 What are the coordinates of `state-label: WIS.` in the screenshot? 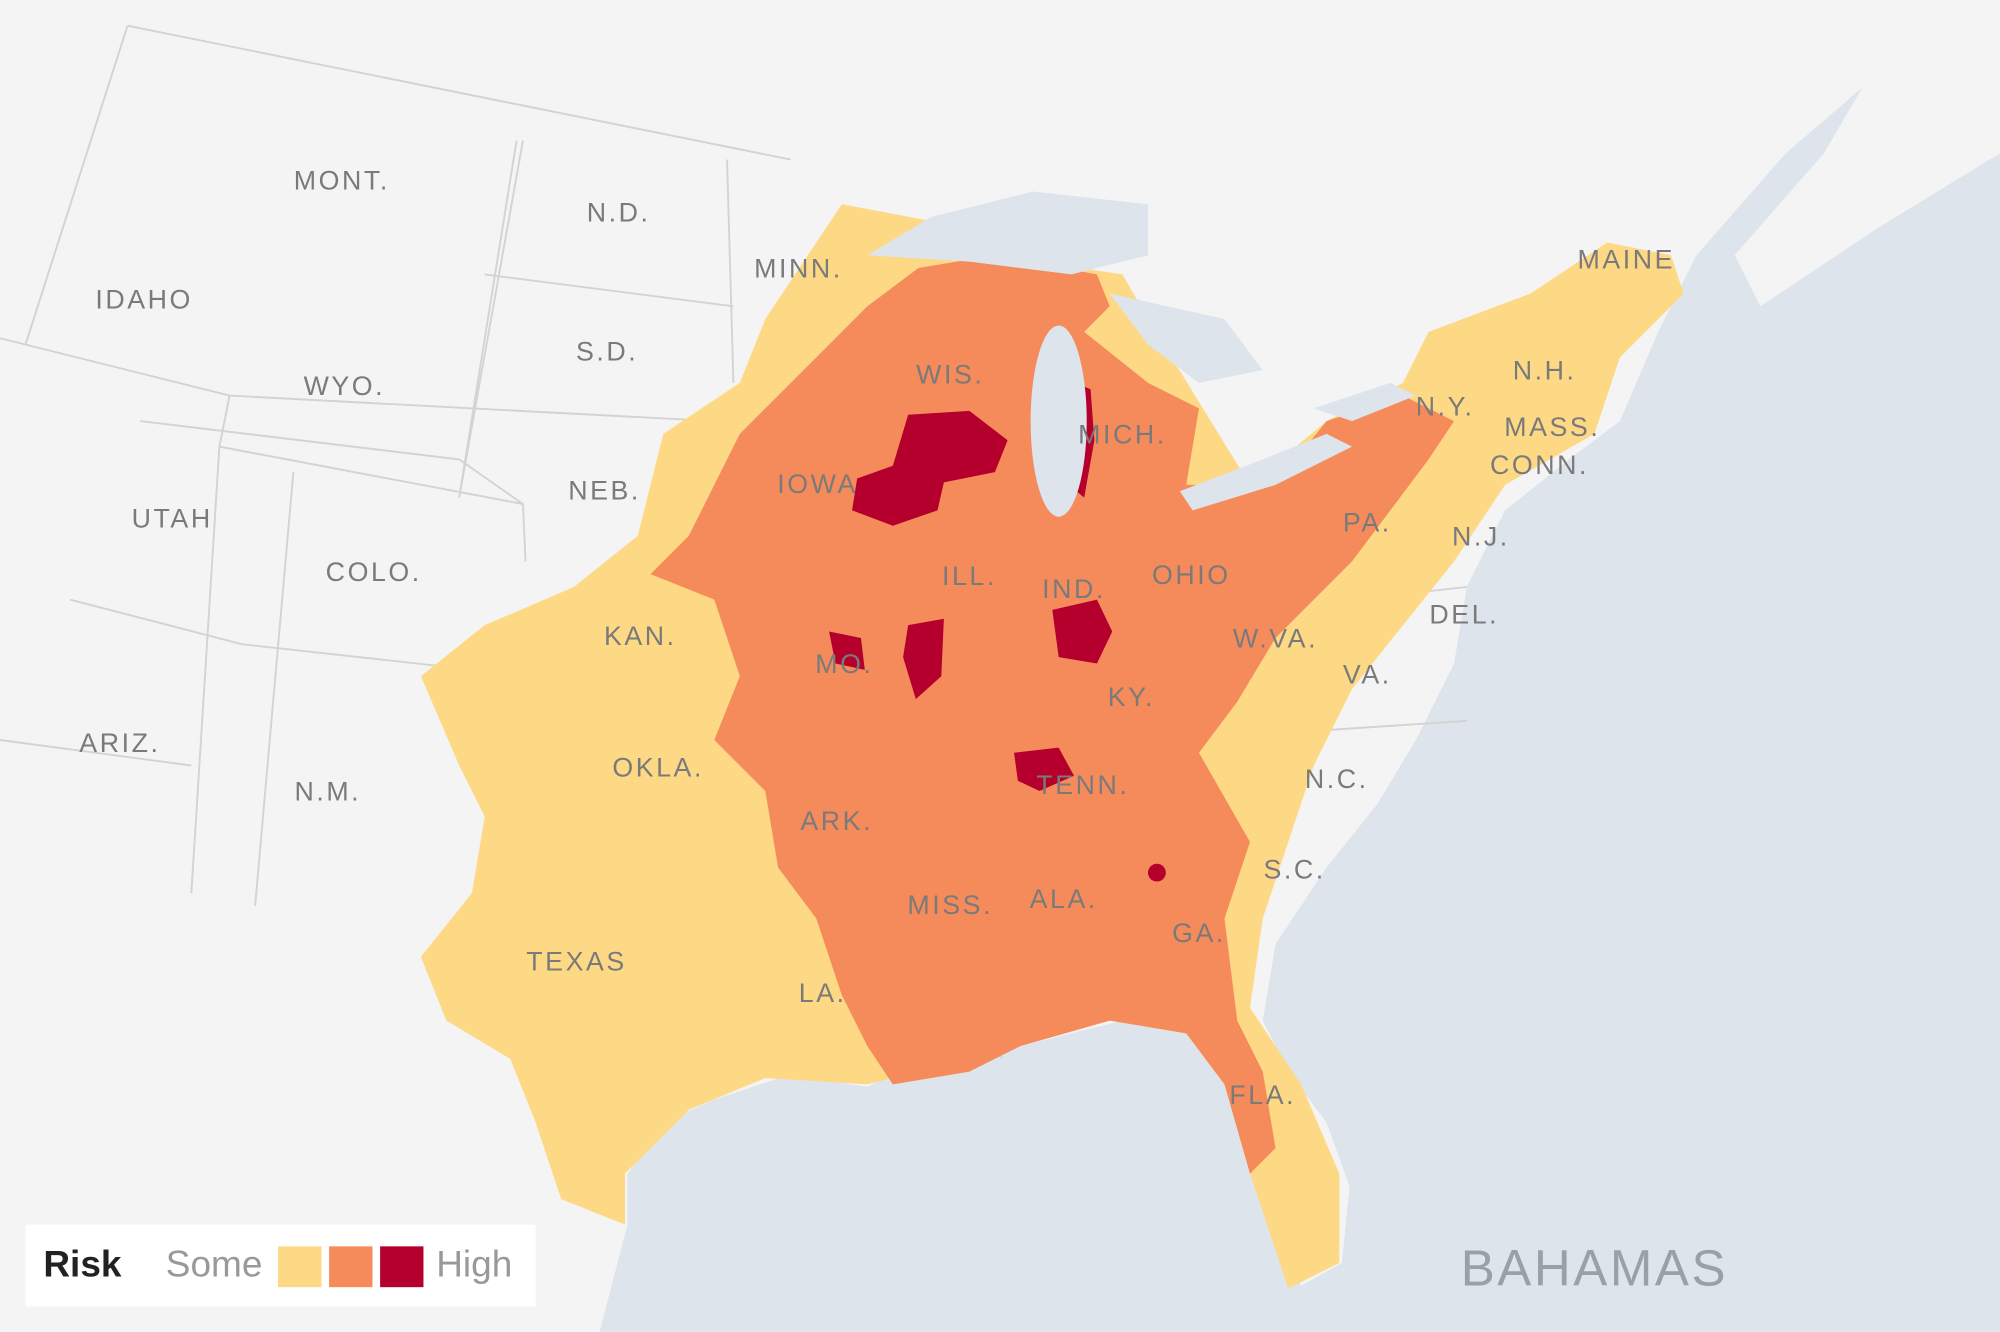 It's located at (950, 375).